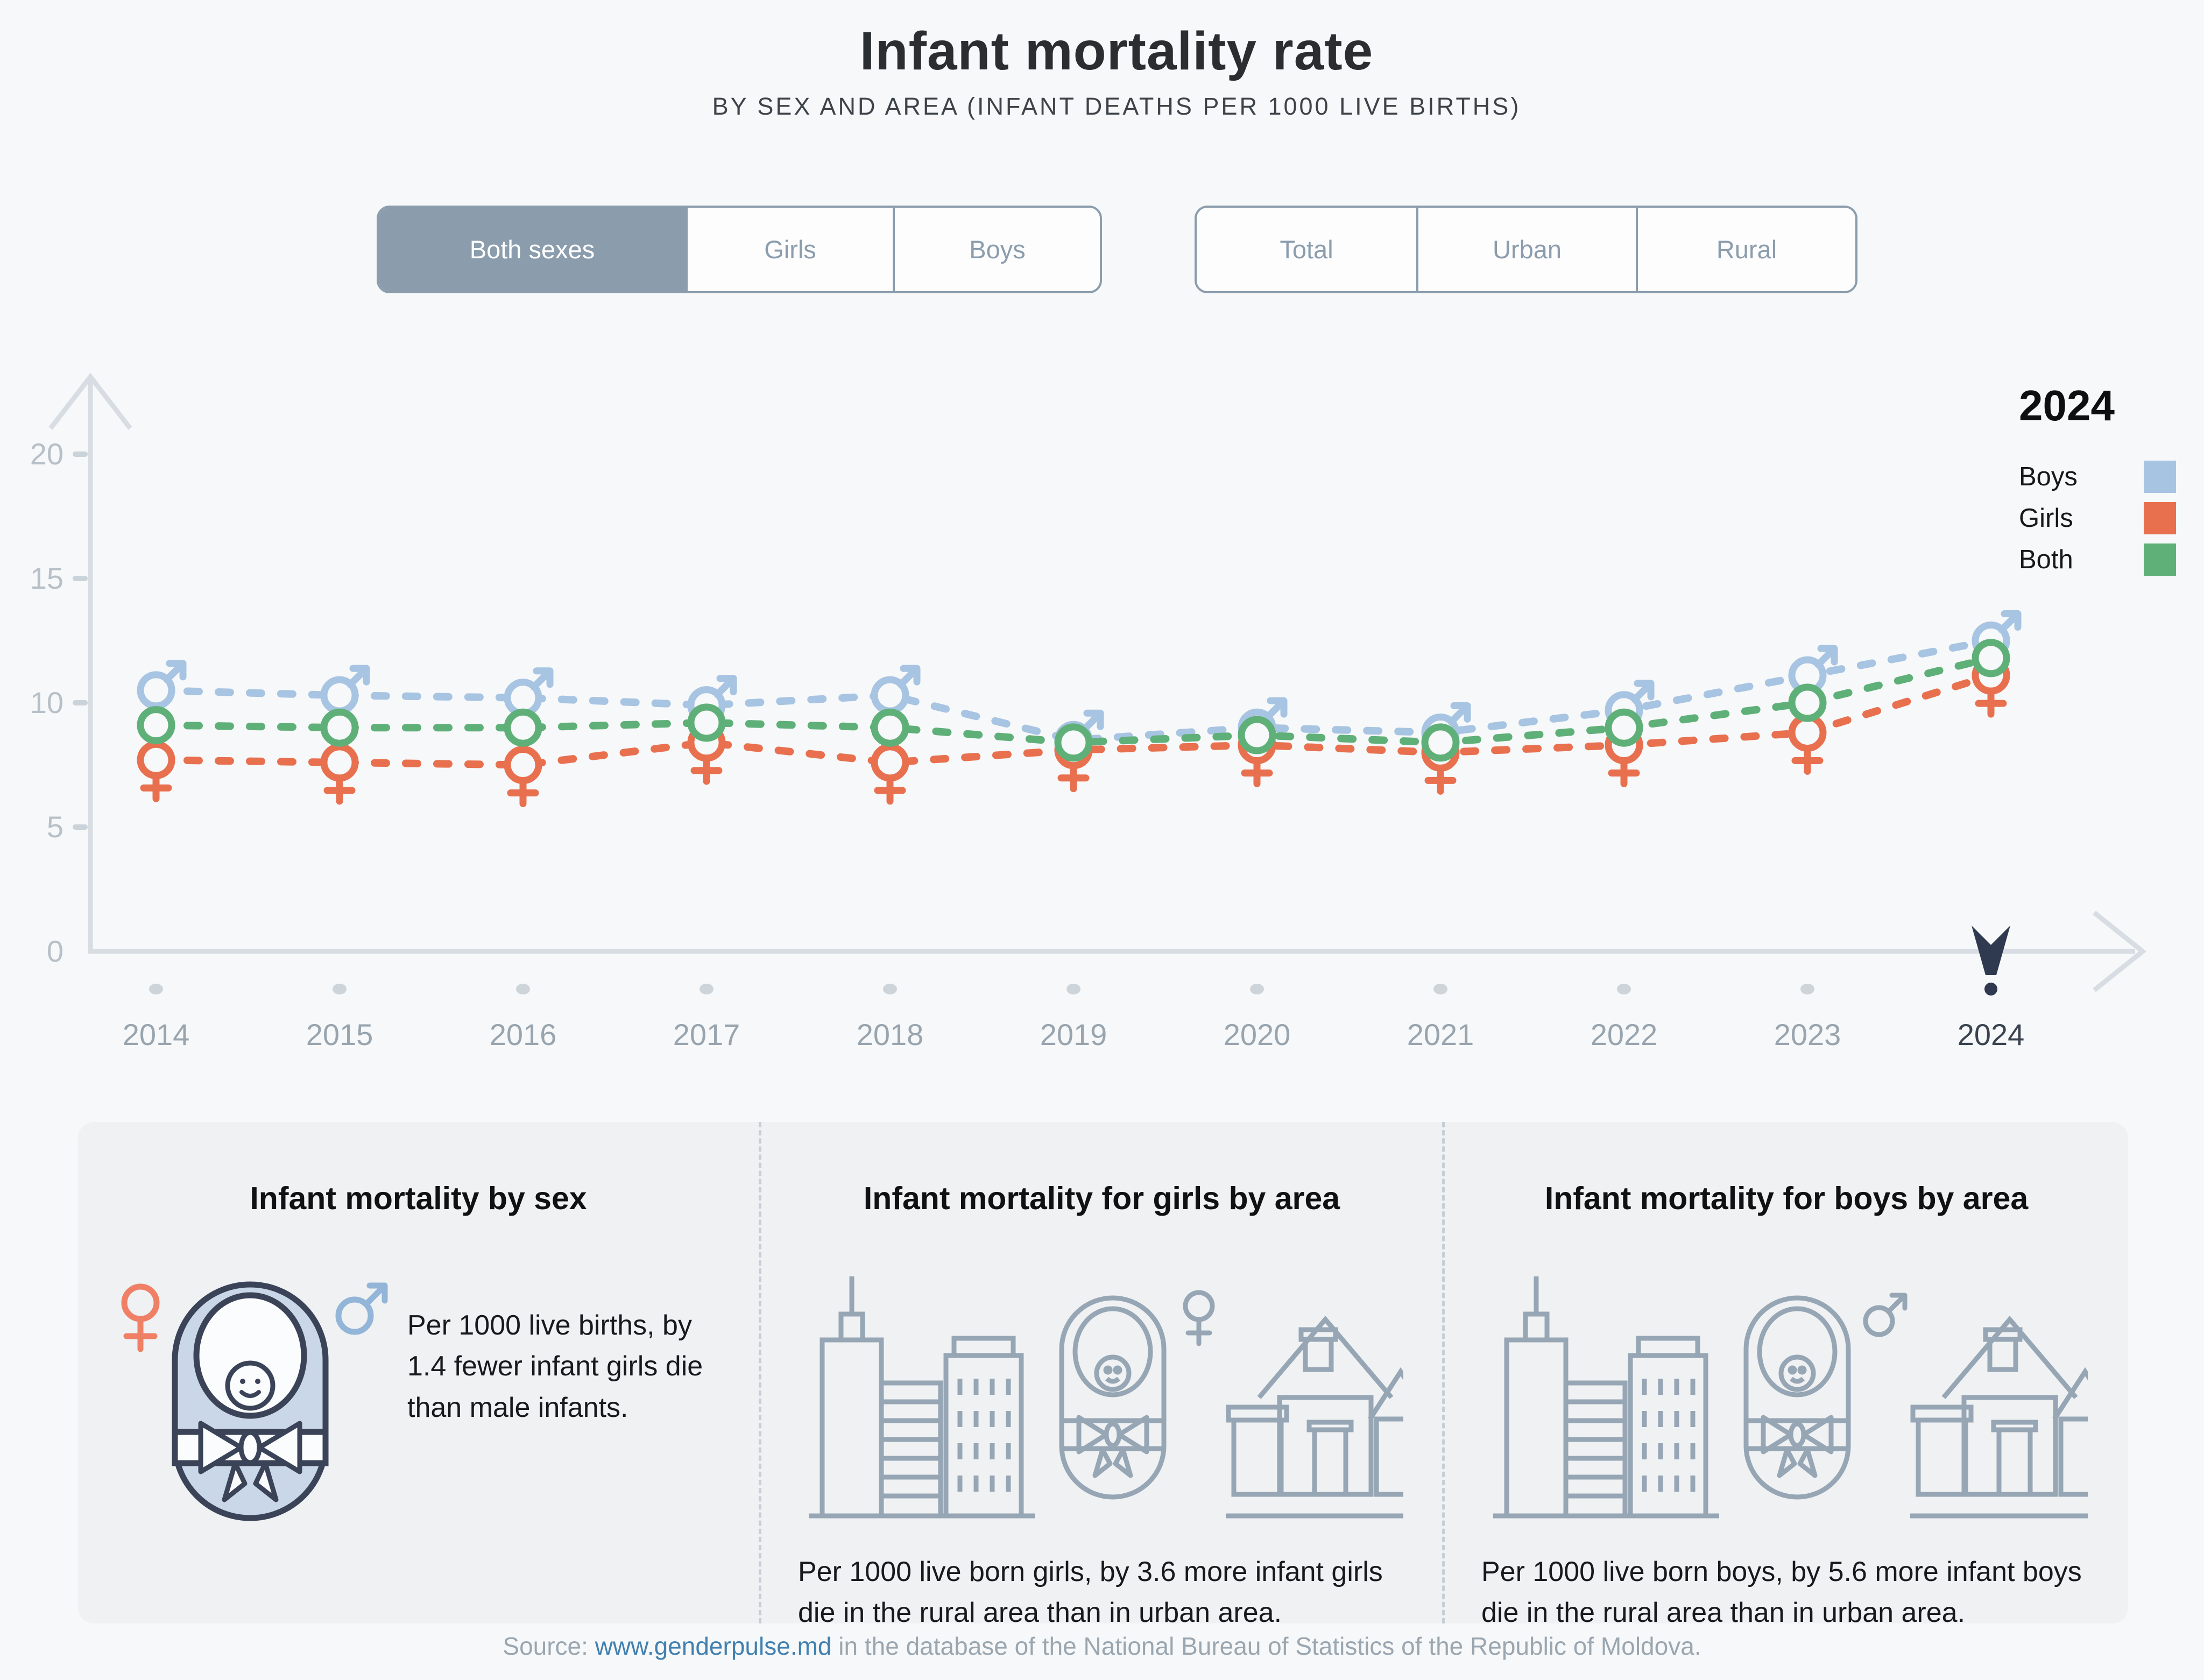 This screenshot has height=1680, width=2204. I want to click on legend-label-girls: Girls, so click(2046, 518).